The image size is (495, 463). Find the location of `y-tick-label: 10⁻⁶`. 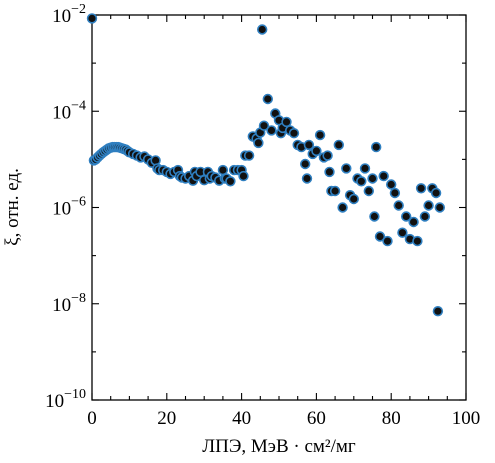

y-tick-label: 10⁻⁶ is located at coordinates (69, 207).